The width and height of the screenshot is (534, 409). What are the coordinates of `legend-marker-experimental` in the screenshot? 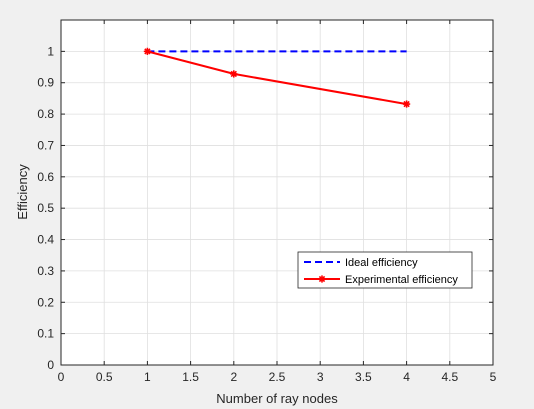 It's located at (322, 279).